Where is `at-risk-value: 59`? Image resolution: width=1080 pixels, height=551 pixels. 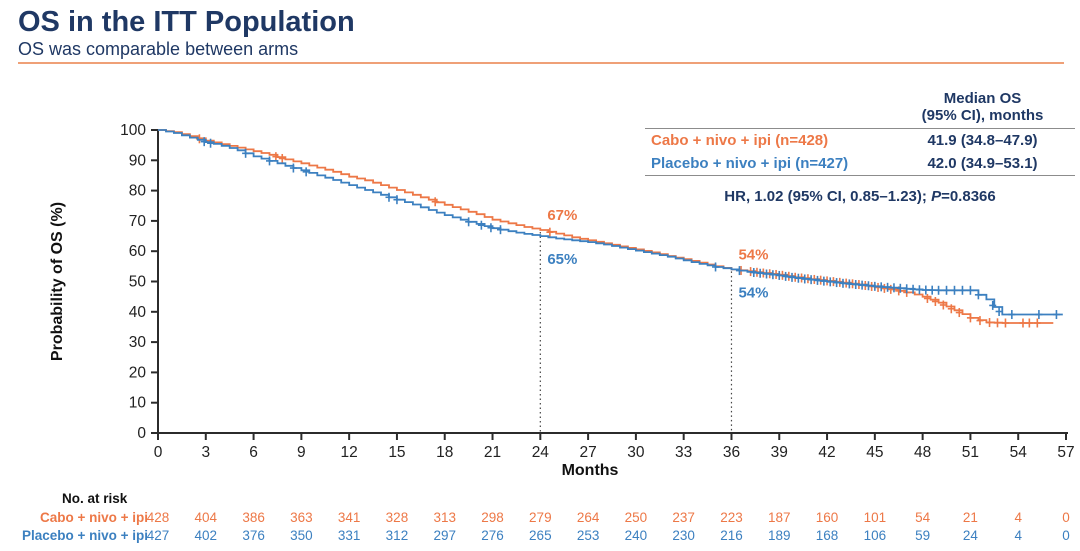
at-risk-value: 59 is located at coordinates (922, 535).